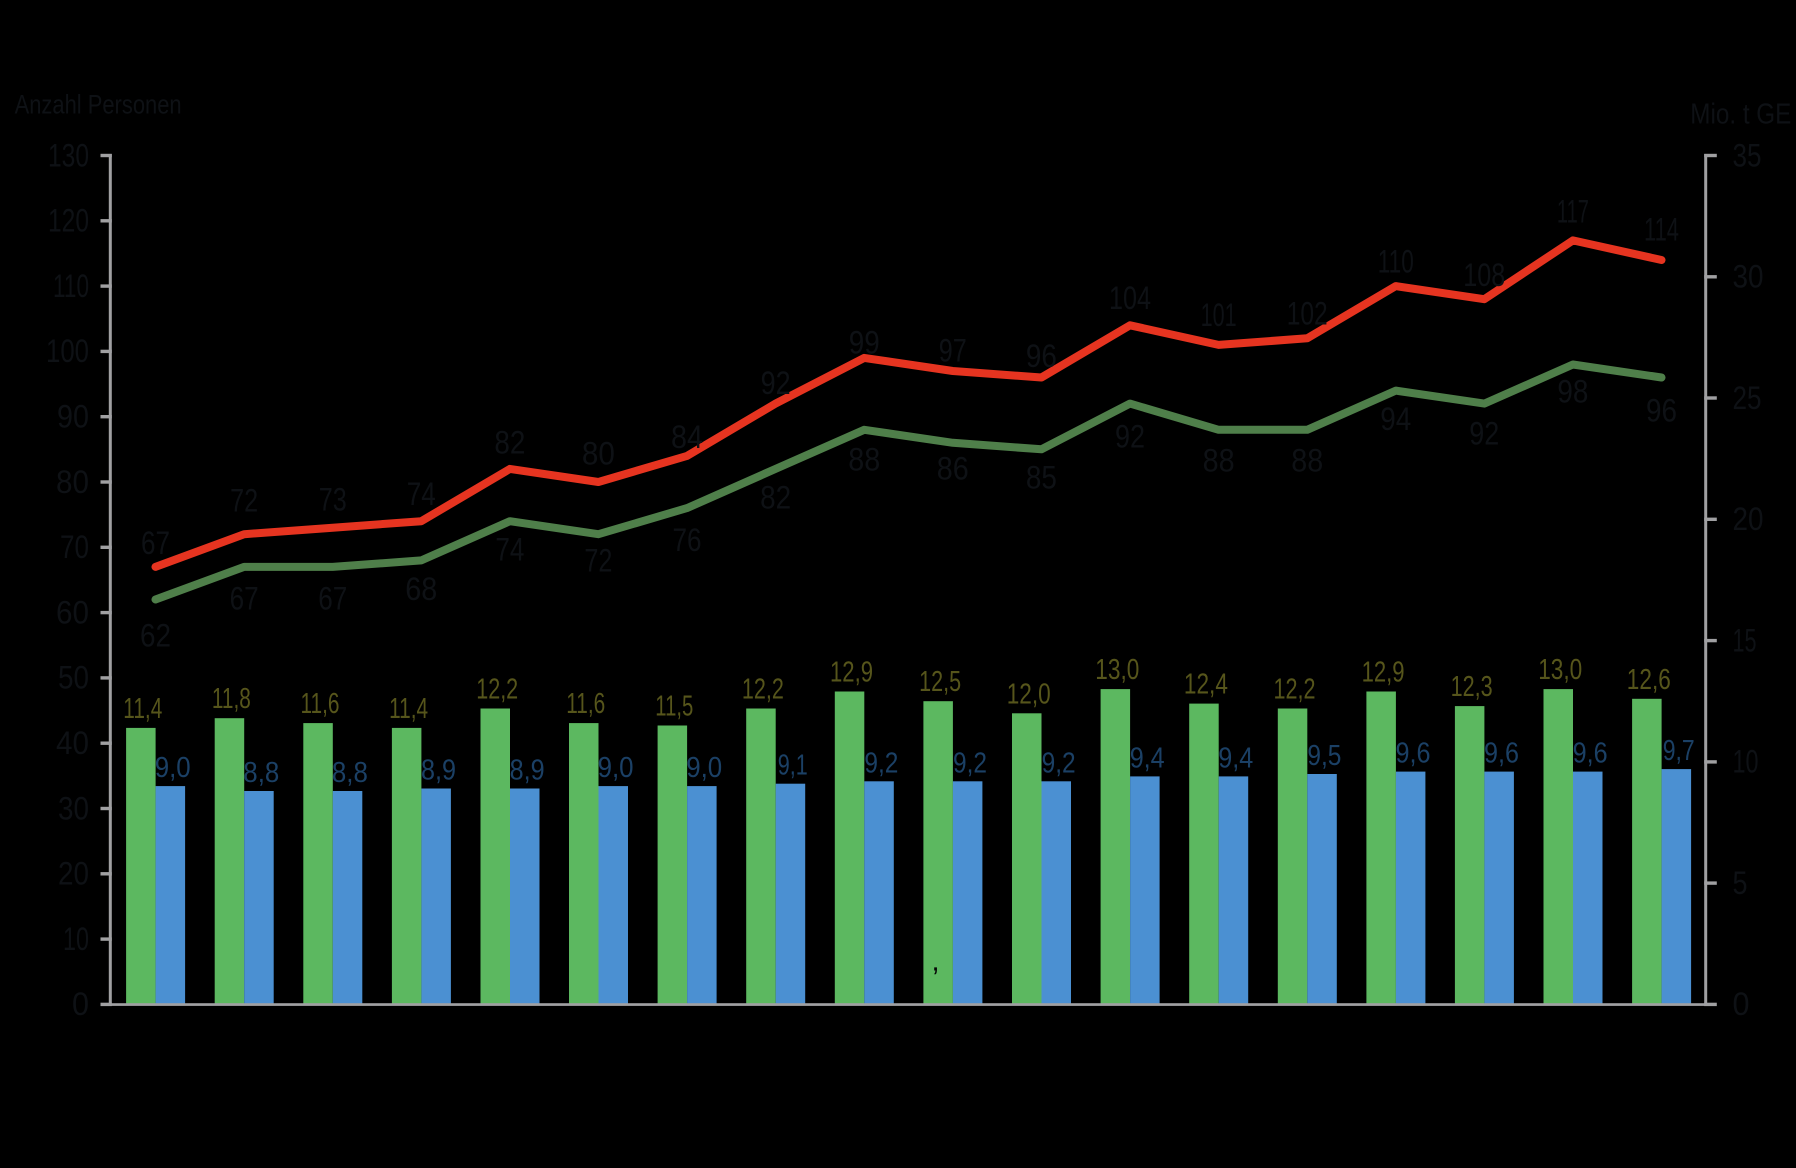 This screenshot has height=1168, width=1796. What do you see at coordinates (155, 636) in the screenshot?
I see `svg-text: 62` at bounding box center [155, 636].